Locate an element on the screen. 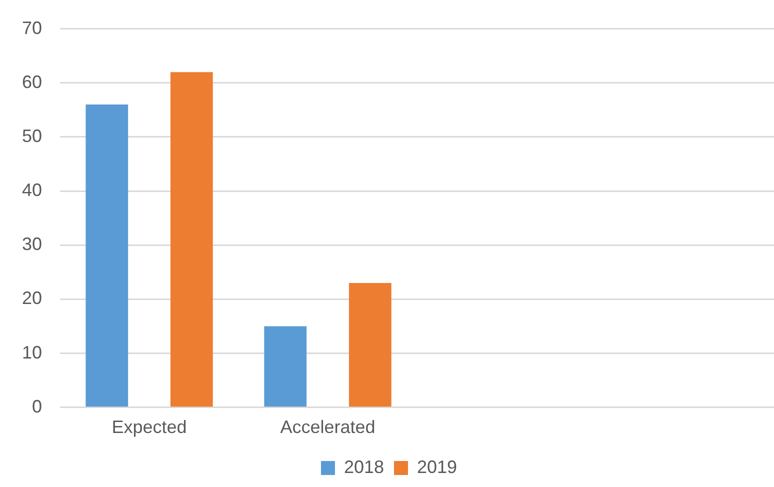  x-tick-label: Accelerated is located at coordinates (328, 427).